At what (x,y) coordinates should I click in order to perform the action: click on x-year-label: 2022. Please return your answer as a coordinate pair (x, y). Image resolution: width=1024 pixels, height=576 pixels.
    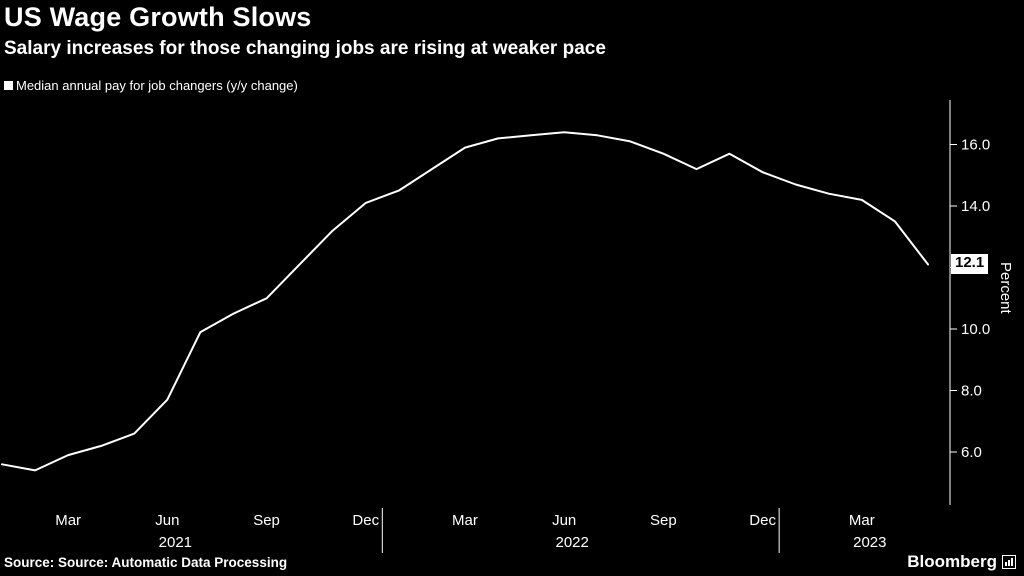
    Looking at the image, I should click on (572, 542).